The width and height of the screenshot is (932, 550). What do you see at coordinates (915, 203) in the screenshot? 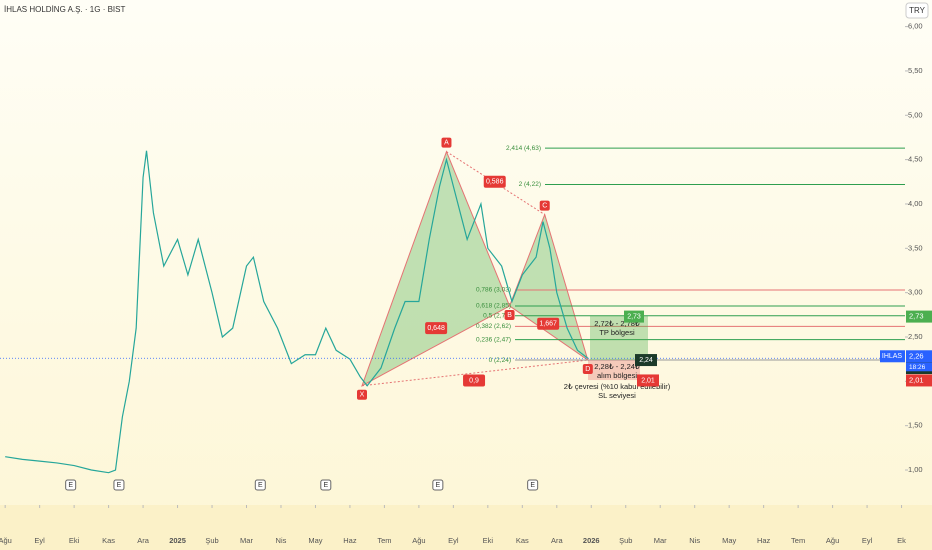
I see `y-tick-label: 4,00` at bounding box center [915, 203].